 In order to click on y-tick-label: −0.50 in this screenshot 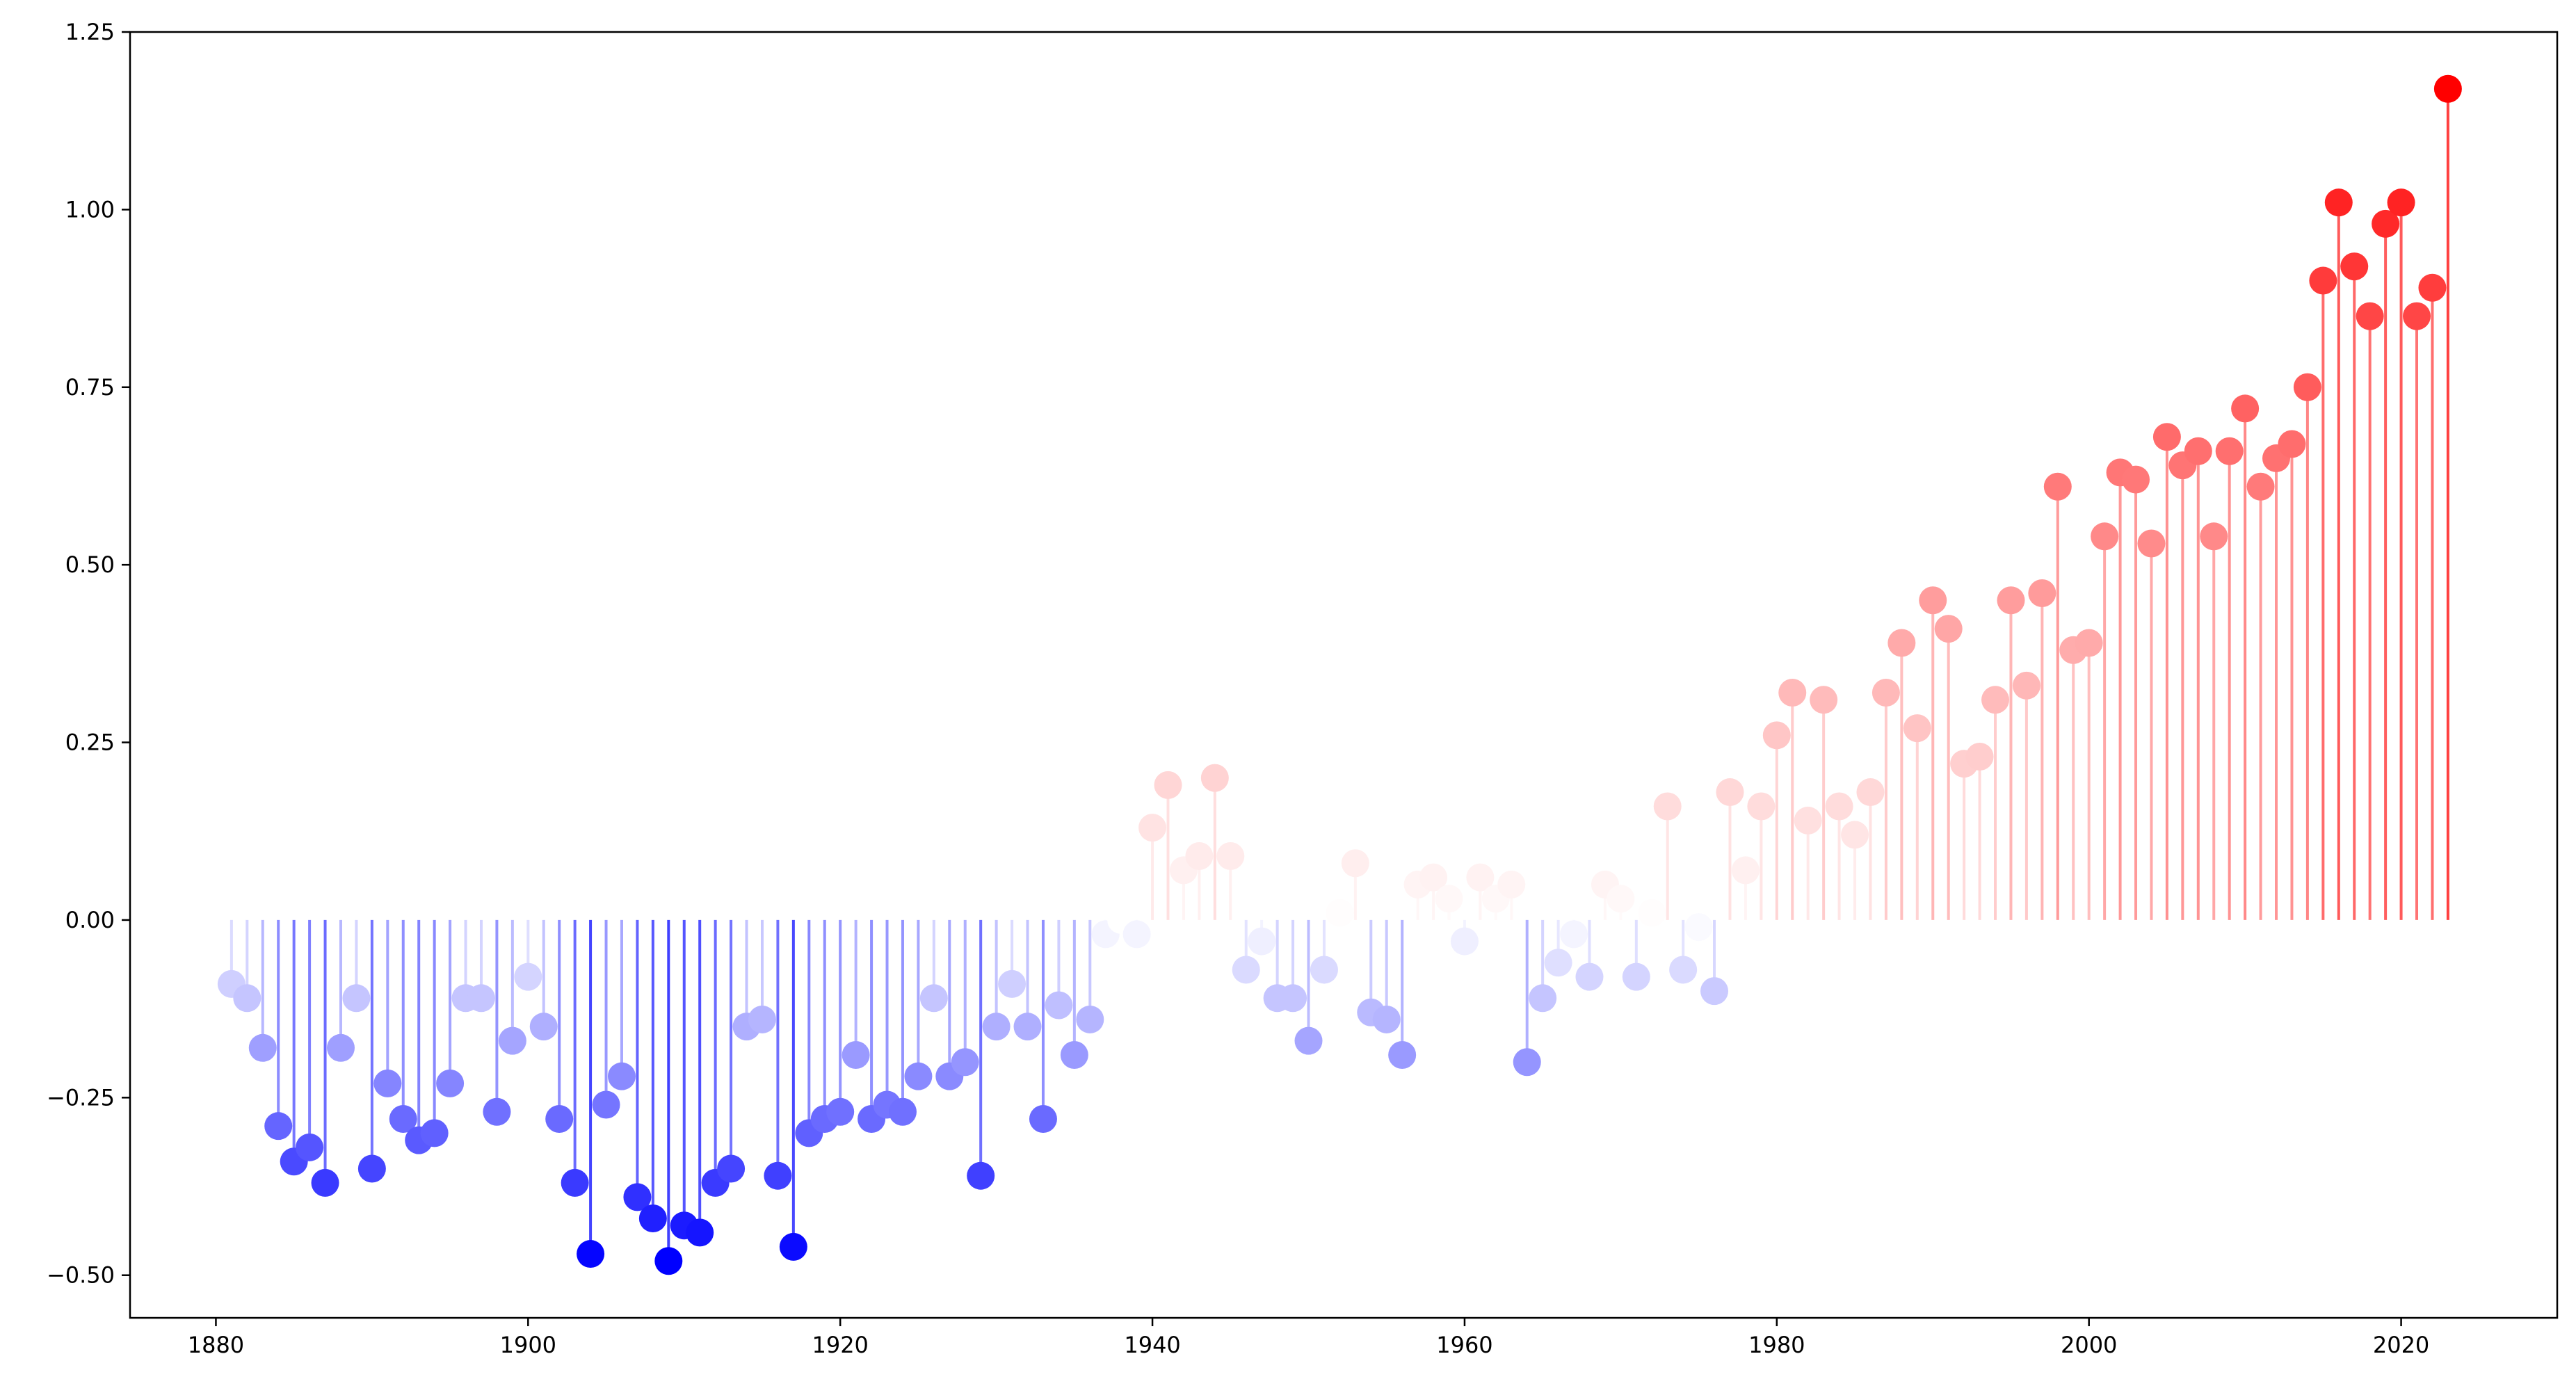, I will do `click(81, 1275)`.